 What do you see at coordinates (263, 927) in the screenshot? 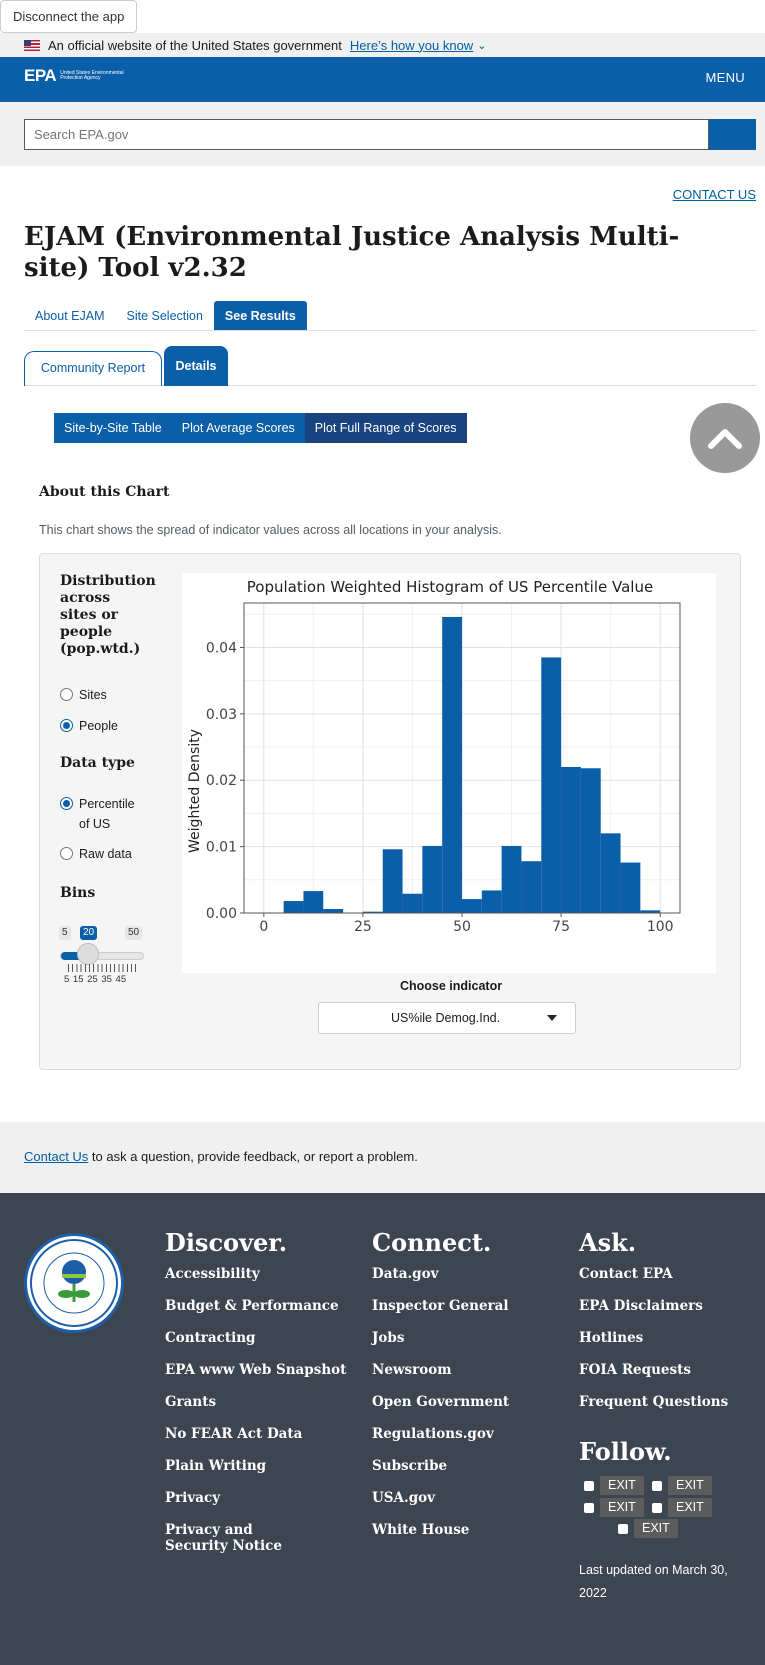
I see `x-tick-label: 0` at bounding box center [263, 927].